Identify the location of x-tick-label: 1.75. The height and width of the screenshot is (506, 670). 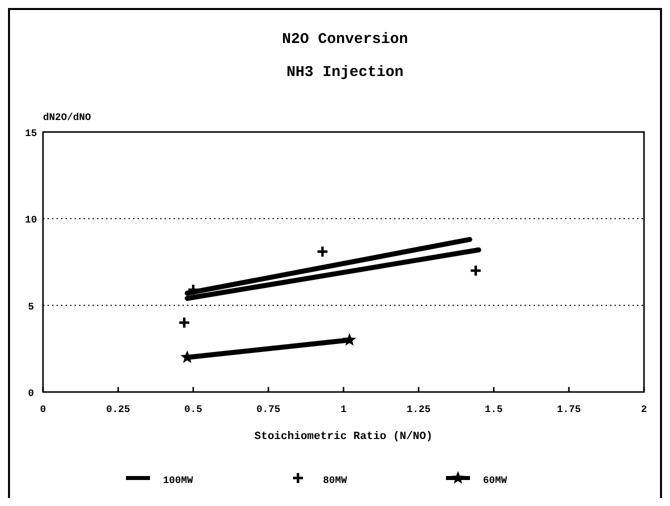
(568, 410).